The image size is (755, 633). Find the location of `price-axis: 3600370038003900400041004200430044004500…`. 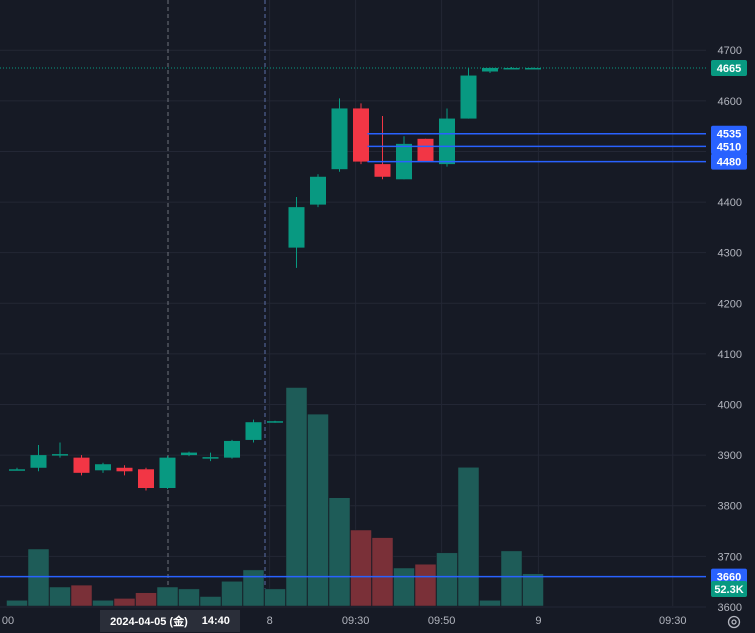

price-axis: 3600370038003900400041004200430044004500… is located at coordinates (729, 329).